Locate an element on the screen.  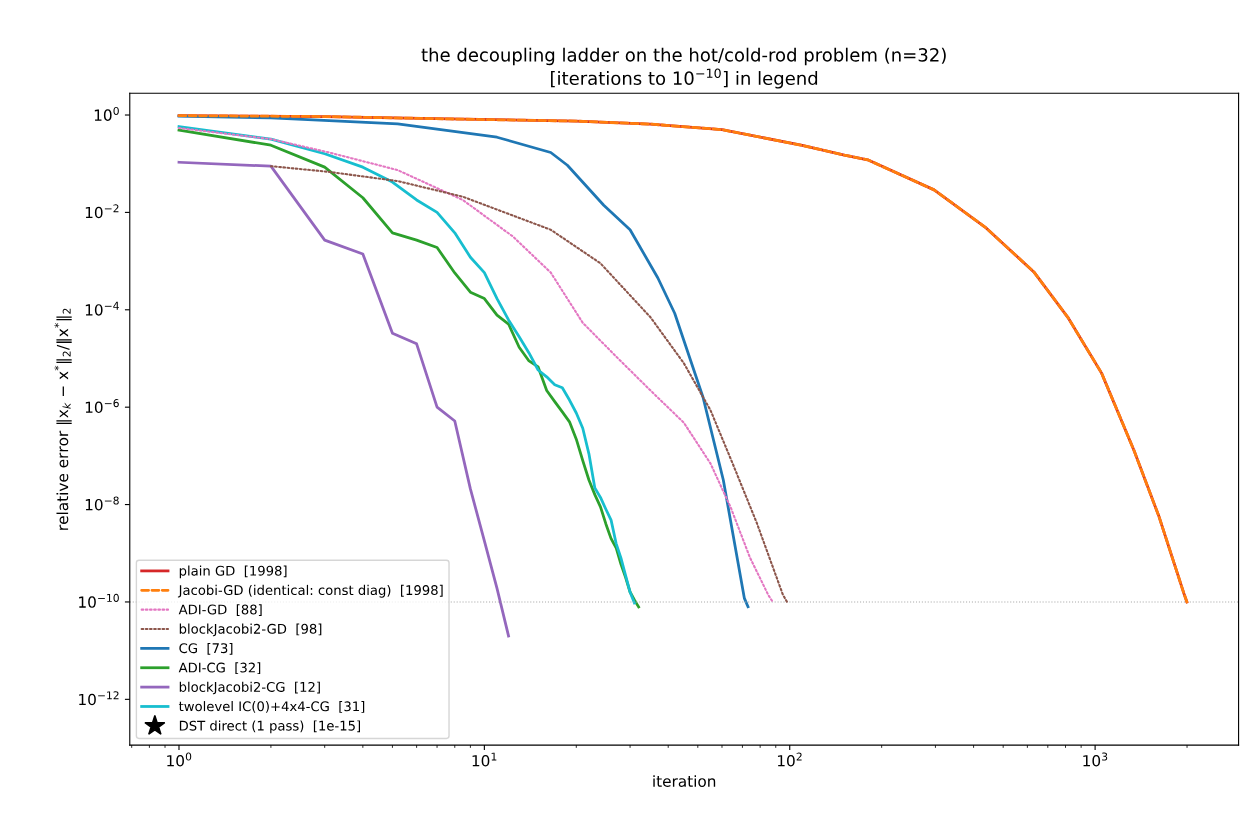
x-tick-label: 10$^{1}$ is located at coordinates (484, 759).